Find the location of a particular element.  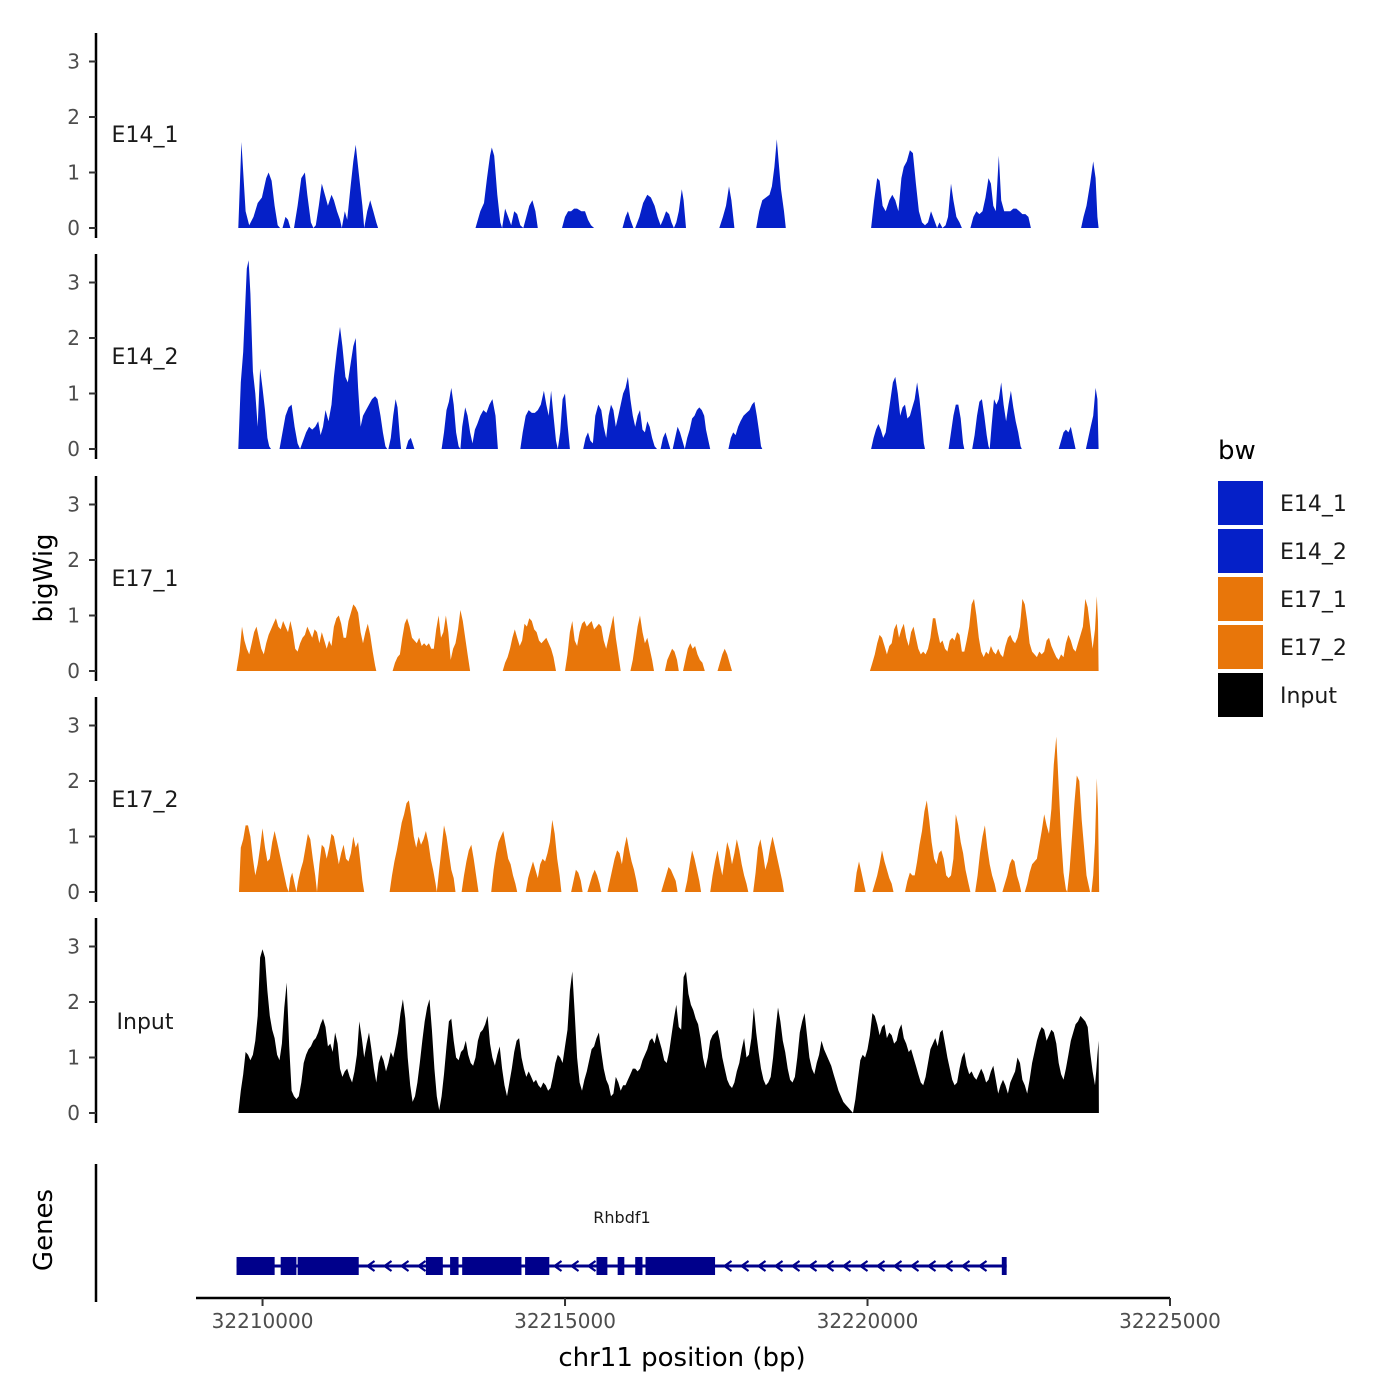

legend: bw E14_1 E14_2 E17_1 E17_2 Input is located at coordinates (1282, 576).